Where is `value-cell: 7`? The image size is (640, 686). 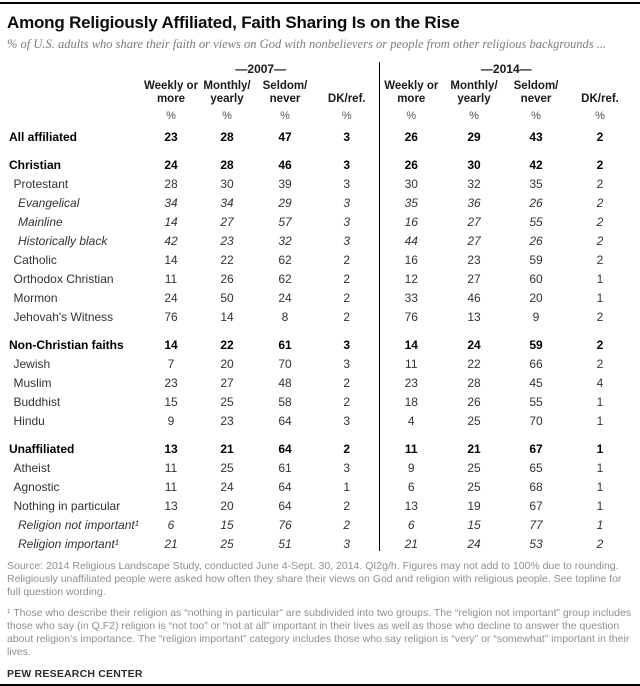 value-cell: 7 is located at coordinates (171, 364).